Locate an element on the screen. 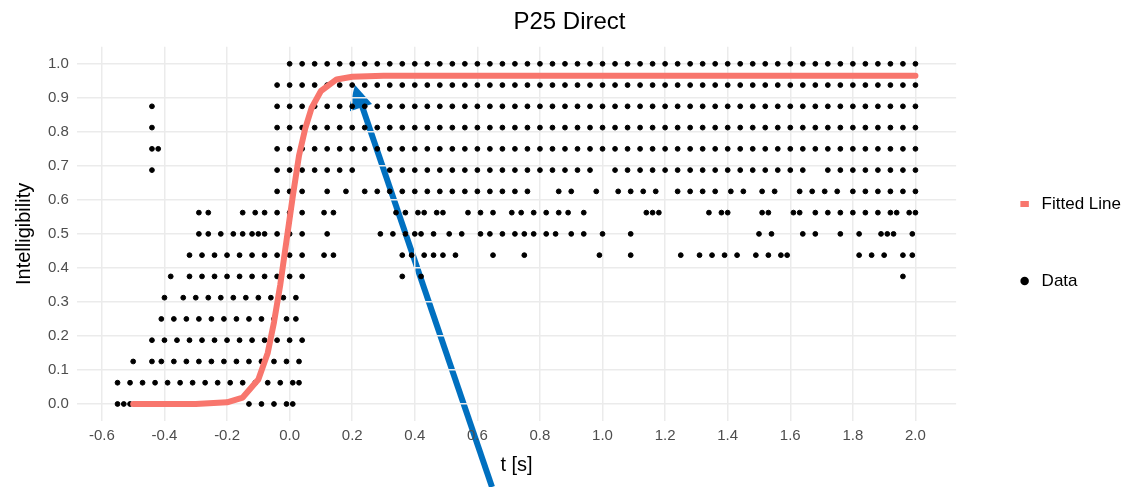 The height and width of the screenshot is (487, 1139). x-tick-label: 0.2 is located at coordinates (352, 435).